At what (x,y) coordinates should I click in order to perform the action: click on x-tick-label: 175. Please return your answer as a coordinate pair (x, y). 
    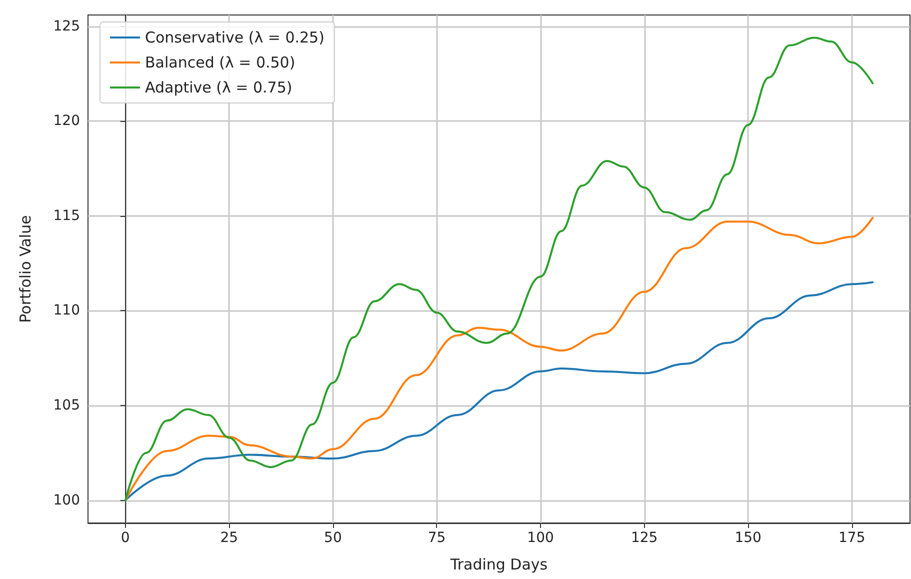
    Looking at the image, I should click on (852, 538).